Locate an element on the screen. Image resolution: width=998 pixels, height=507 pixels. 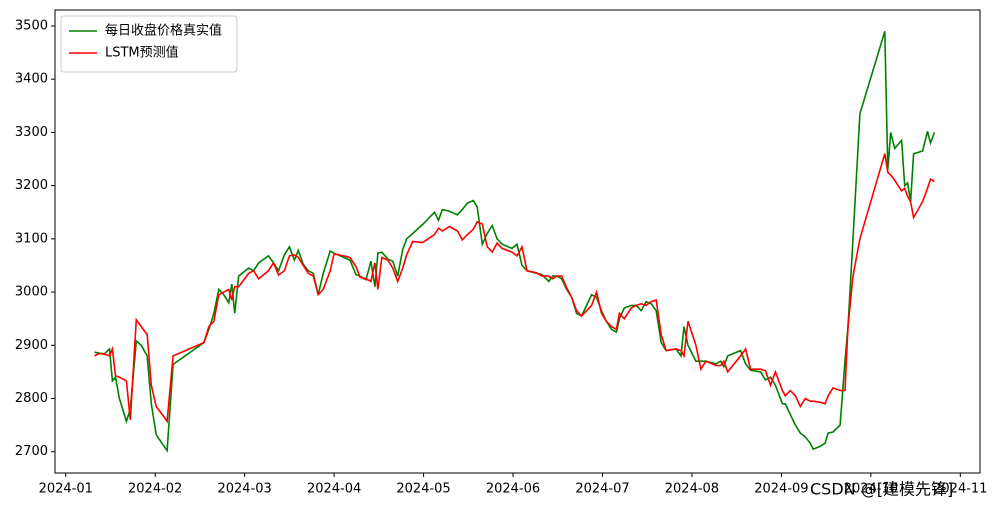
y-tick-label: 3100 is located at coordinates (31, 238).